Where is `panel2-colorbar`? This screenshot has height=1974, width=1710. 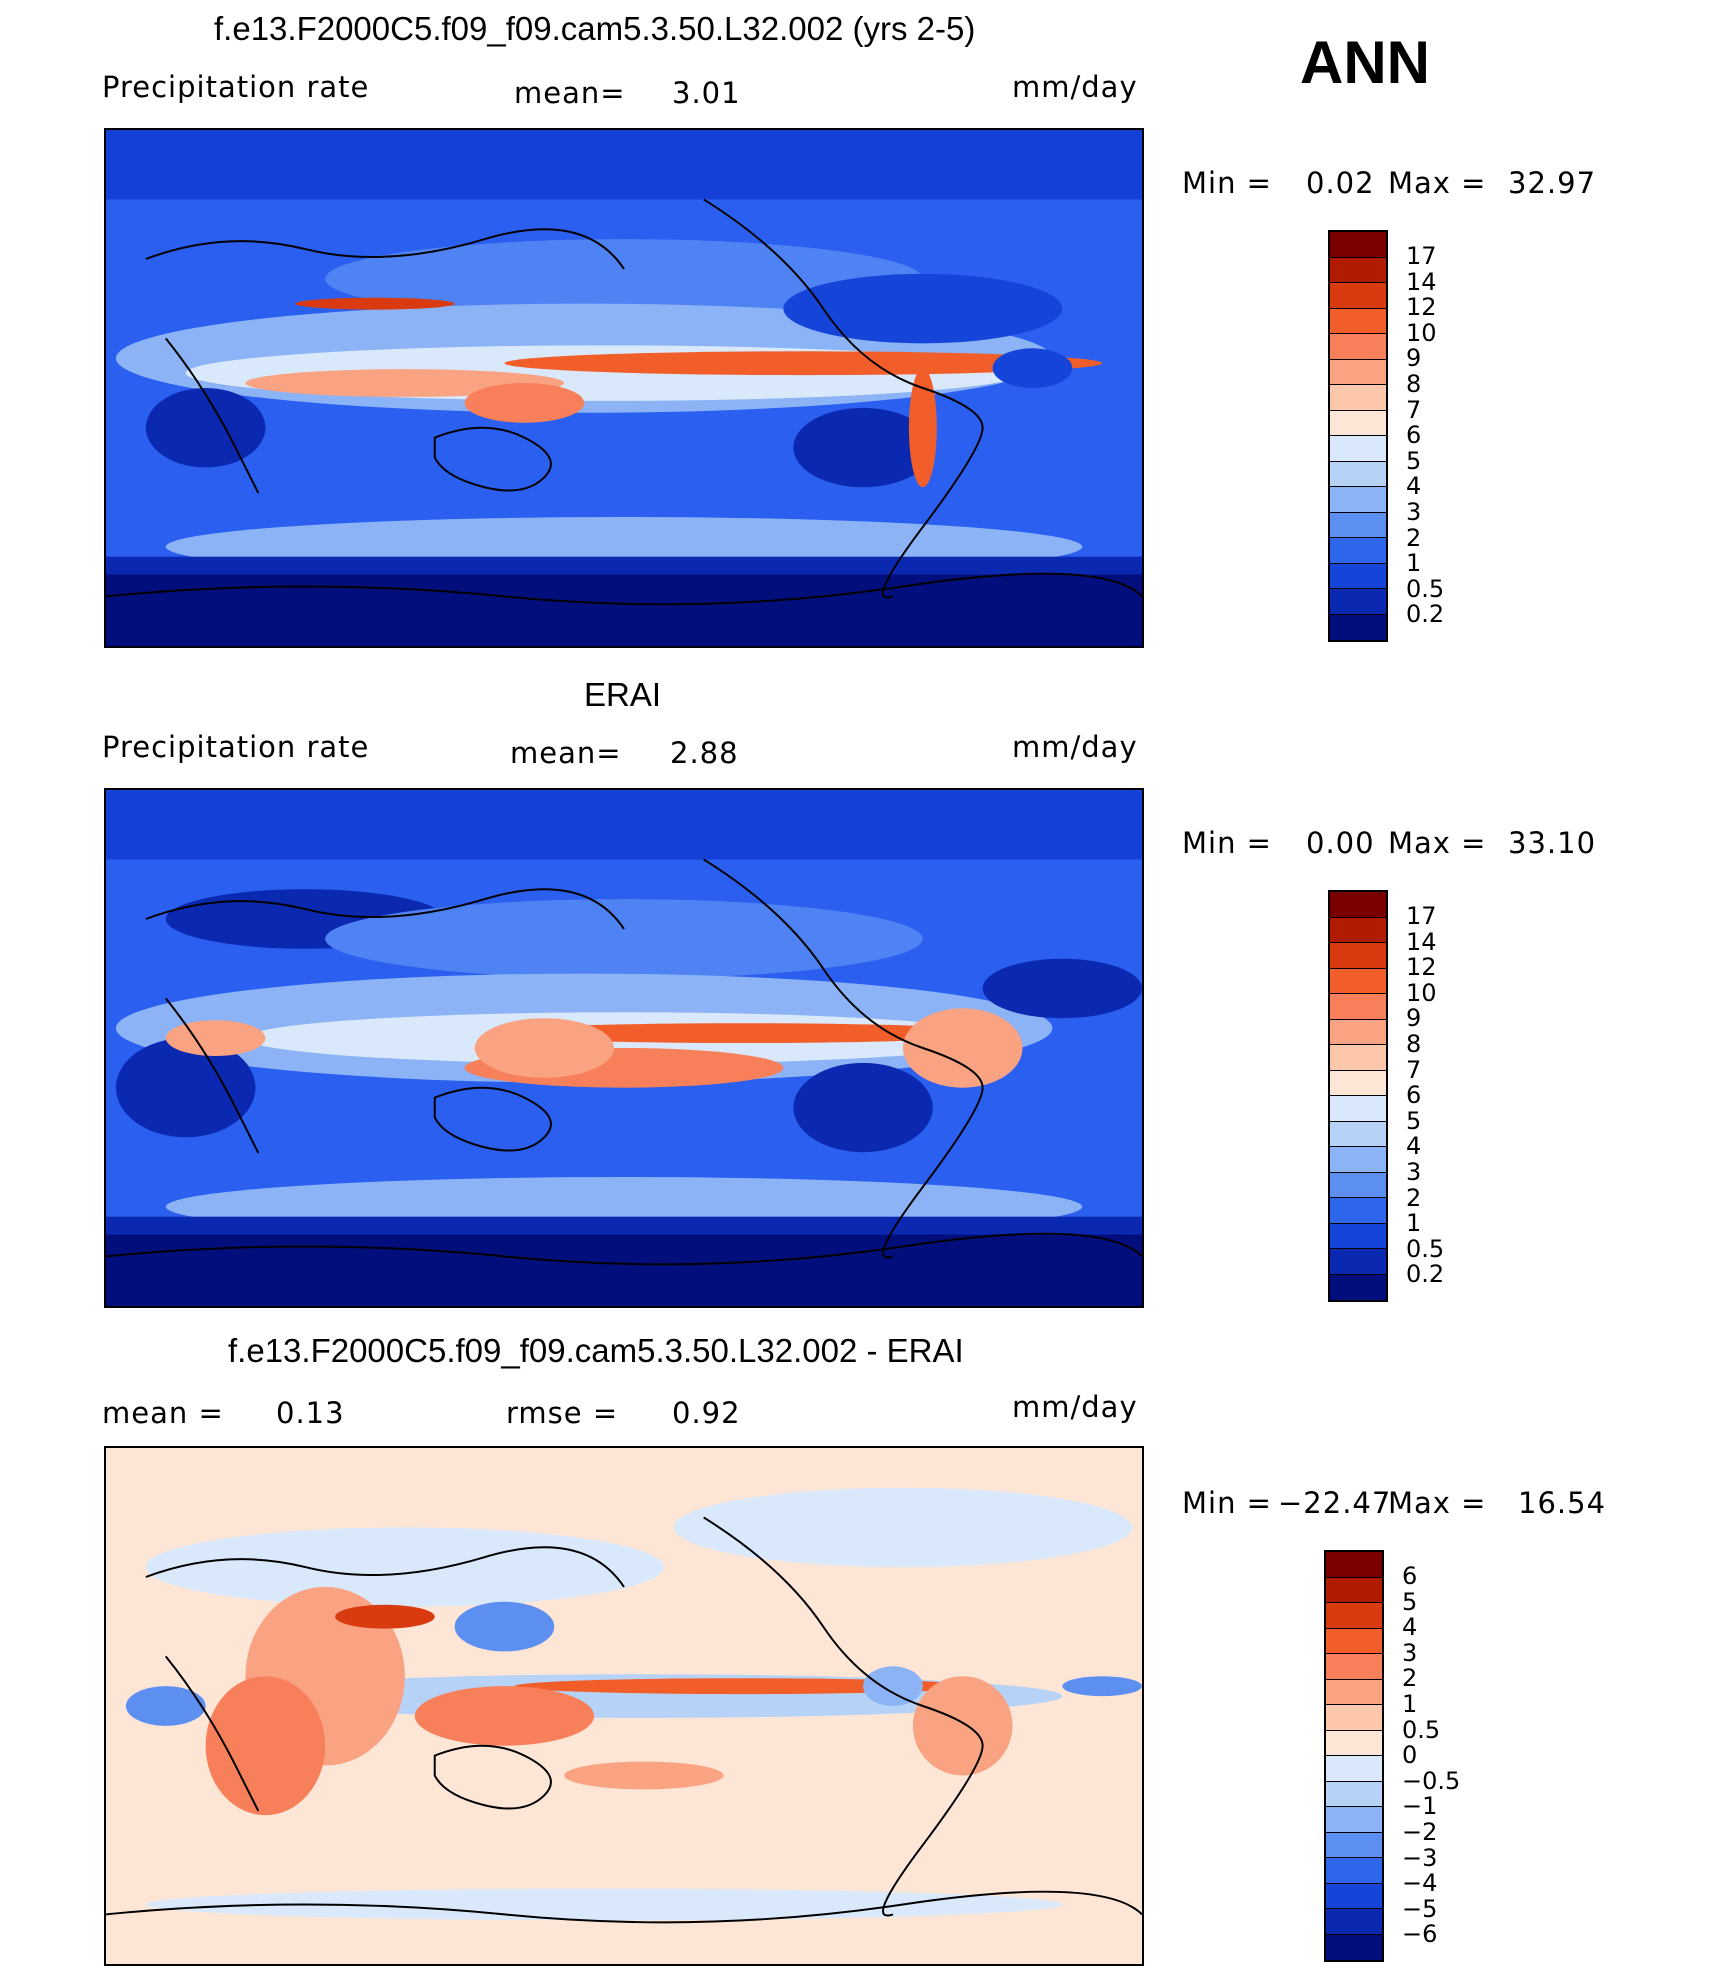 panel2-colorbar is located at coordinates (1358, 1096).